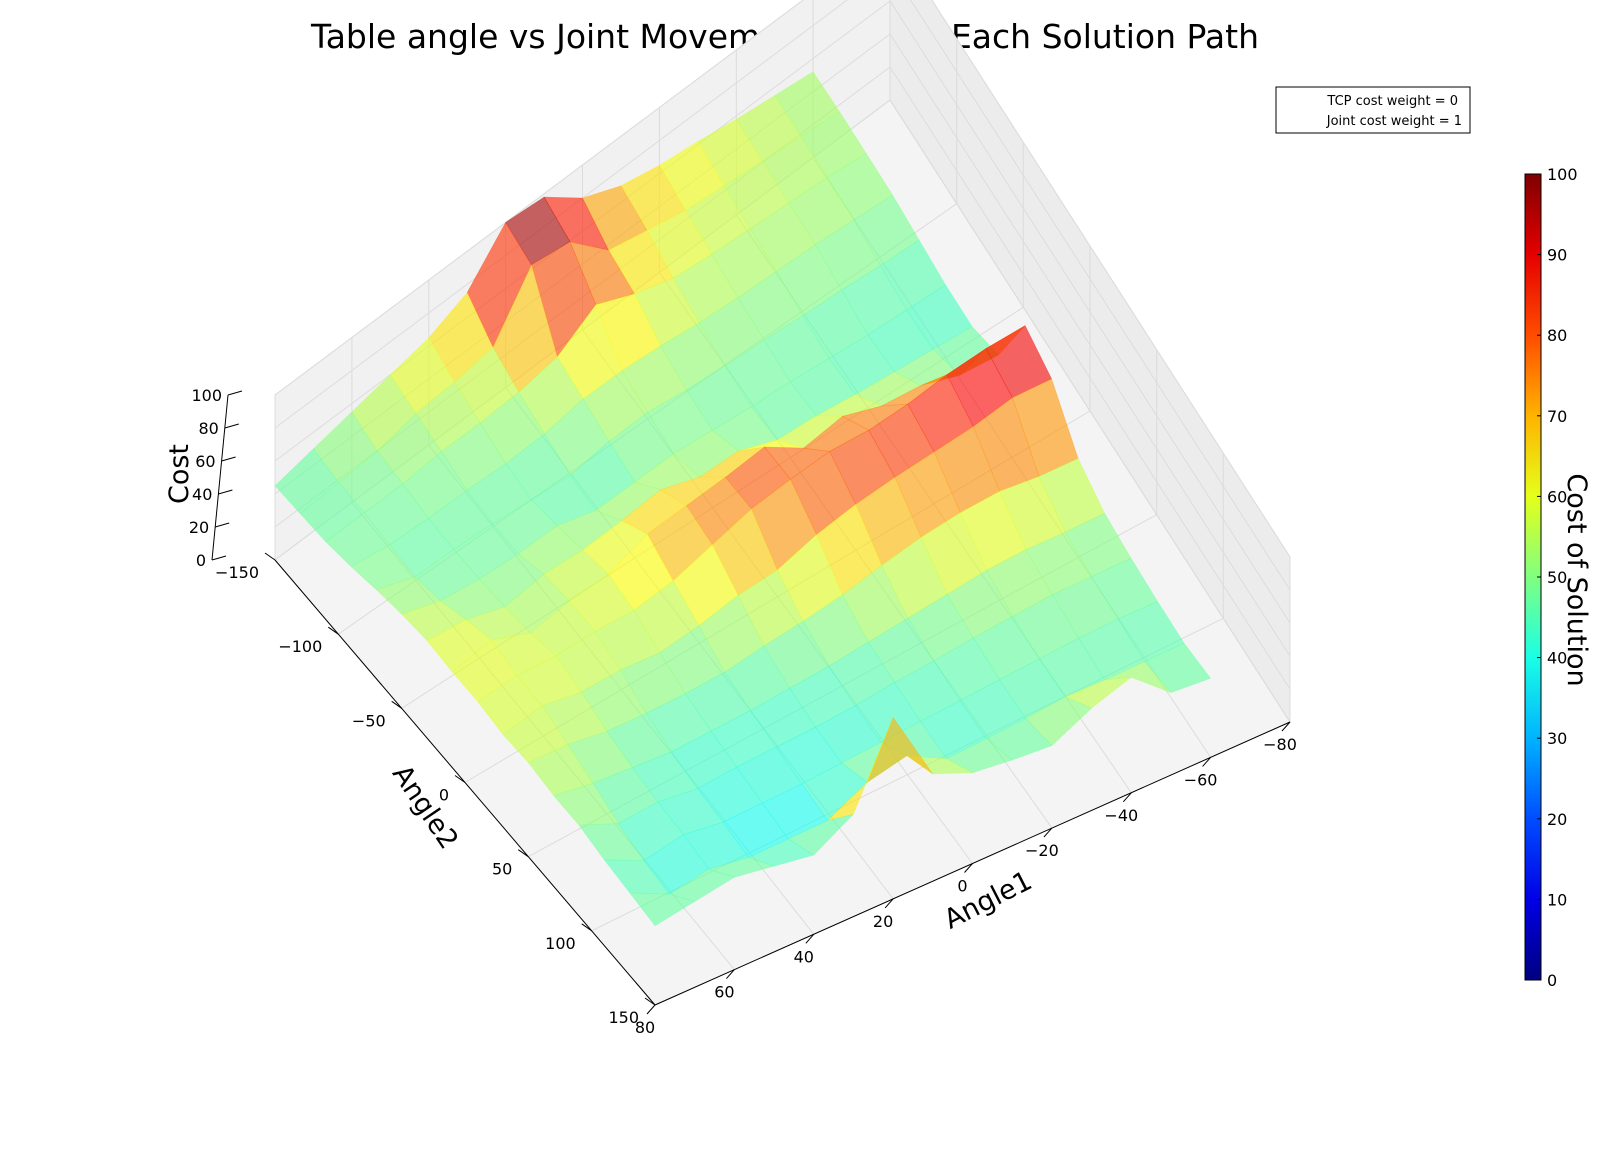 The image size is (1600, 1150). Describe the element at coordinates (369, 720) in the screenshot. I see `y-tick-label: −50` at that location.